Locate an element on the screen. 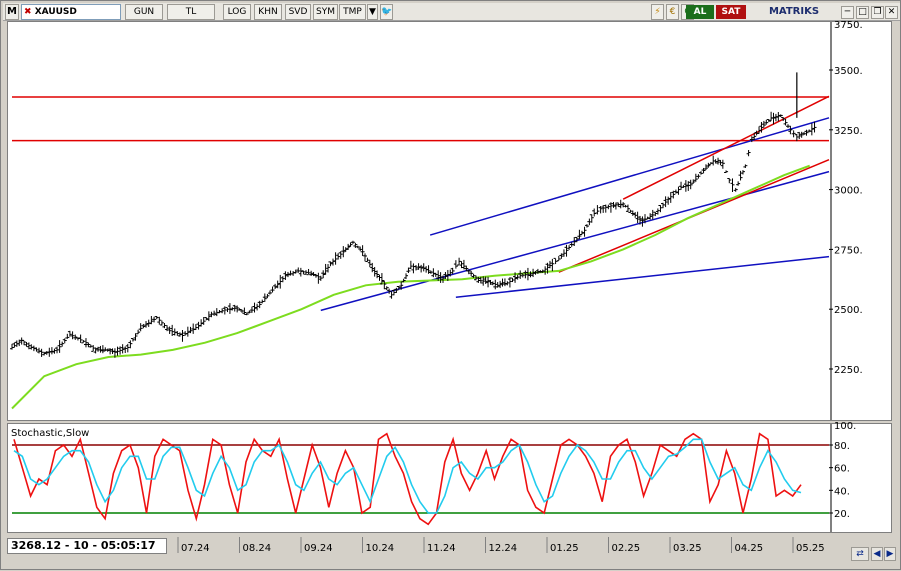  stochastic-axis-tick-label: 60. is located at coordinates (842, 469).